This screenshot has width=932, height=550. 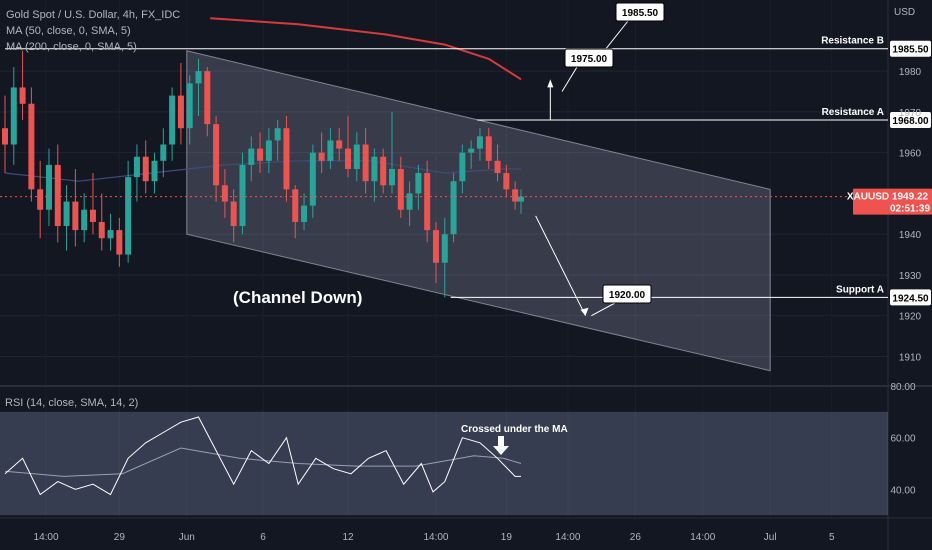 What do you see at coordinates (852, 41) in the screenshot?
I see `level-label-0: Resistance B` at bounding box center [852, 41].